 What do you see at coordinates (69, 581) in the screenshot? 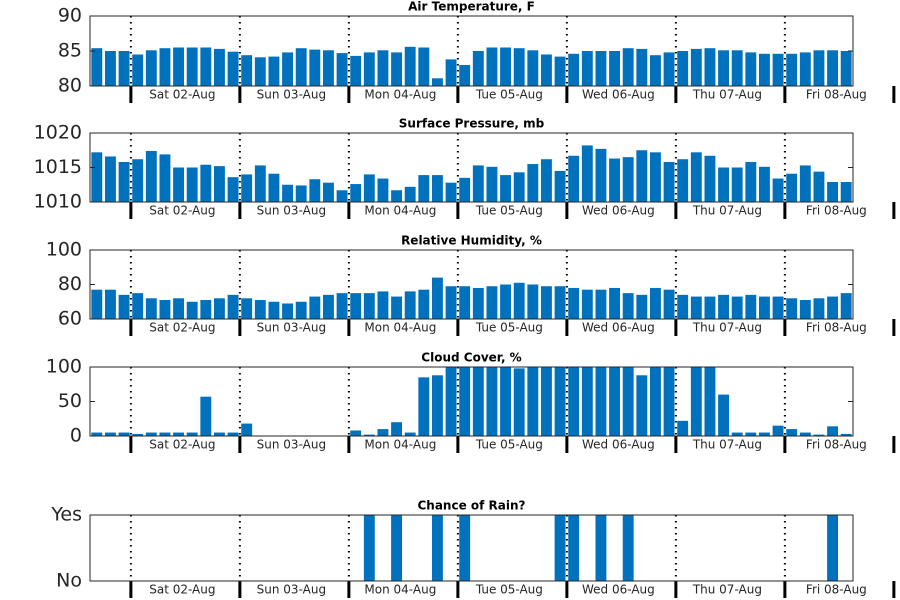
I see `y-tick-label: No` at bounding box center [69, 581].